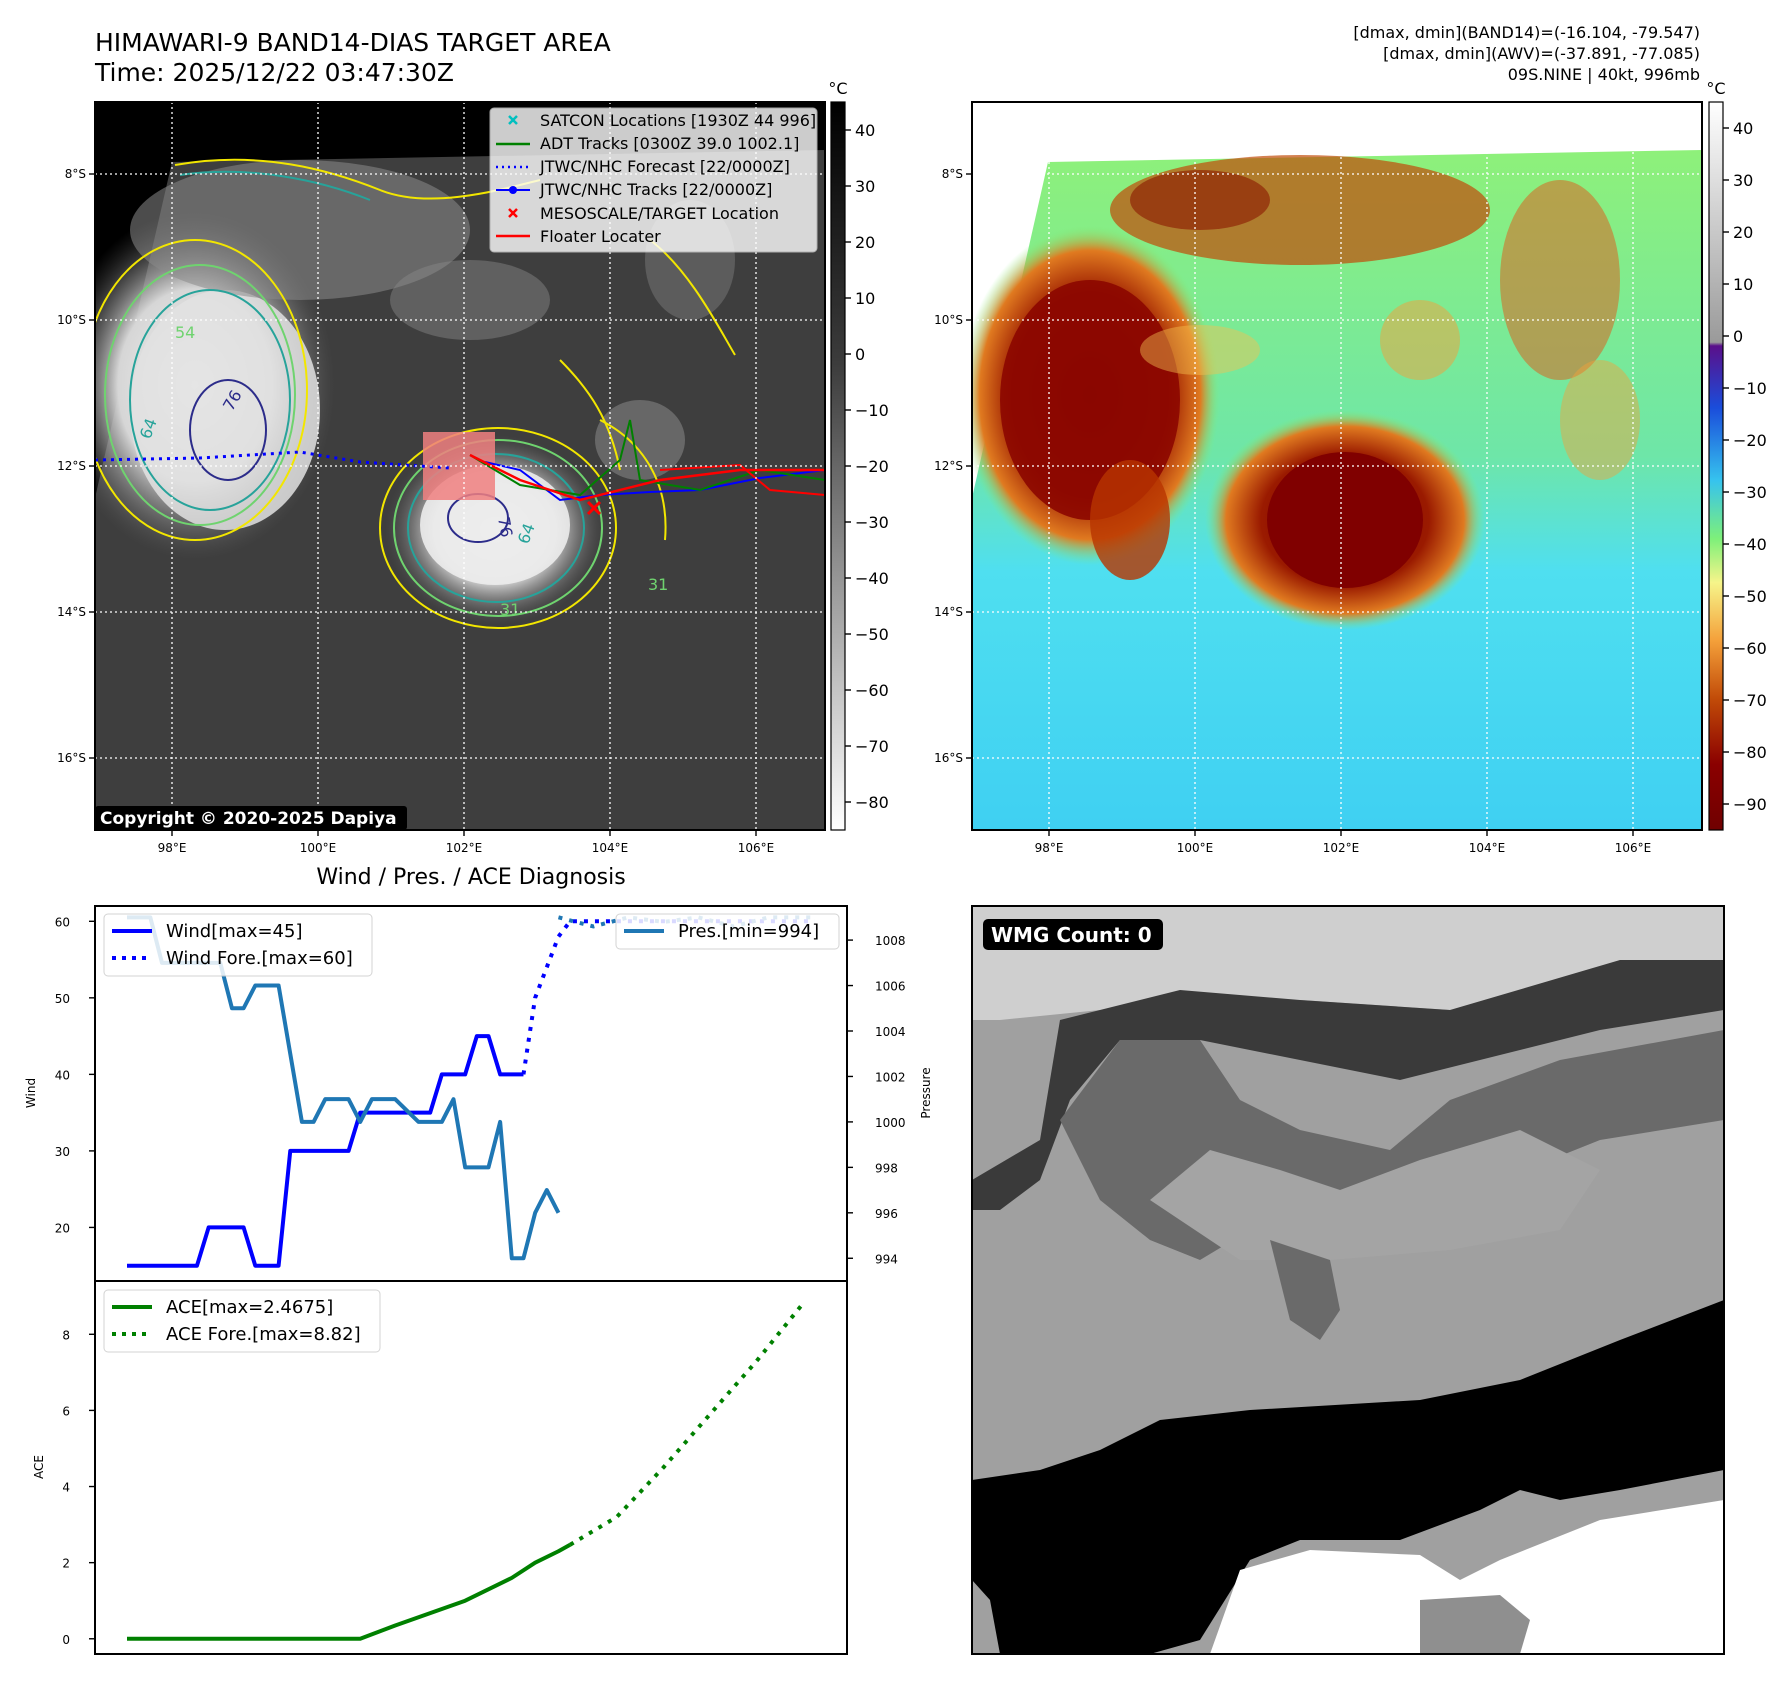 The height and width of the screenshot is (1690, 1788). I want to click on legend-jtwc-forecast: JTWC/NHC Forecast [22/0000Z], so click(643, 166).